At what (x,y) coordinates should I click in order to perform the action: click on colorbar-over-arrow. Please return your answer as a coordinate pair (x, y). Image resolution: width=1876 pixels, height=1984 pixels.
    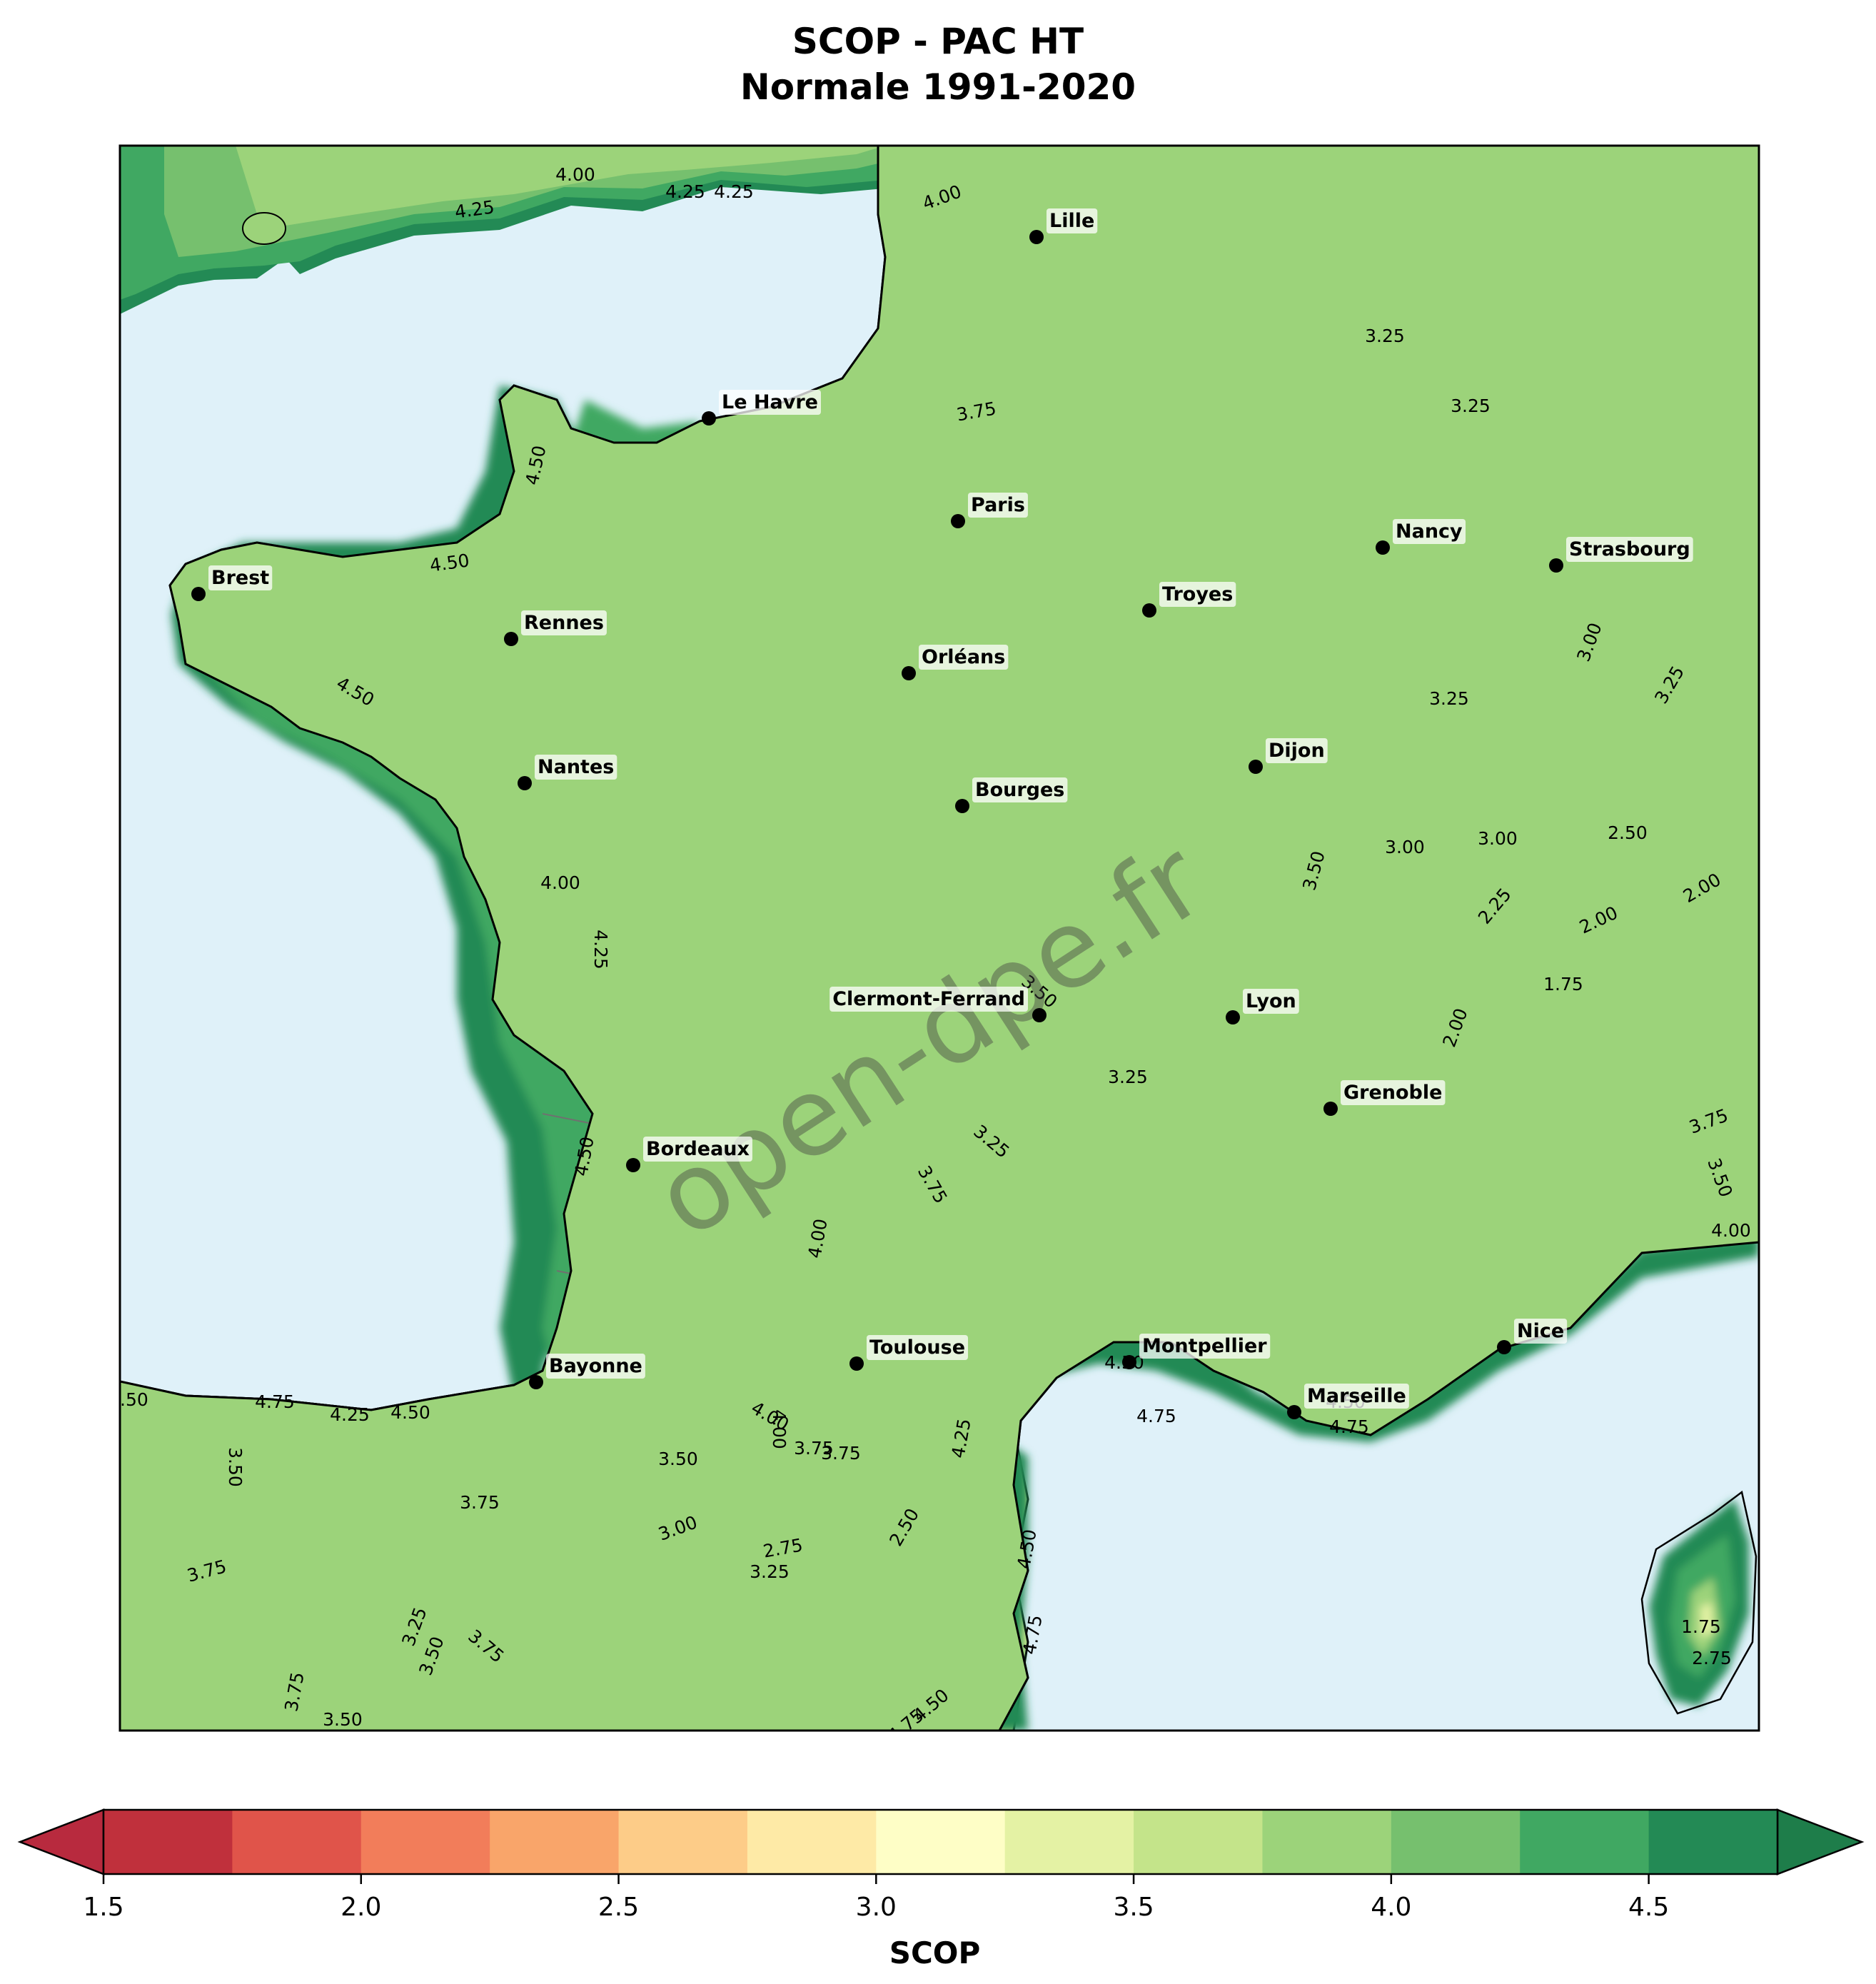
    Looking at the image, I should click on (1821, 1841).